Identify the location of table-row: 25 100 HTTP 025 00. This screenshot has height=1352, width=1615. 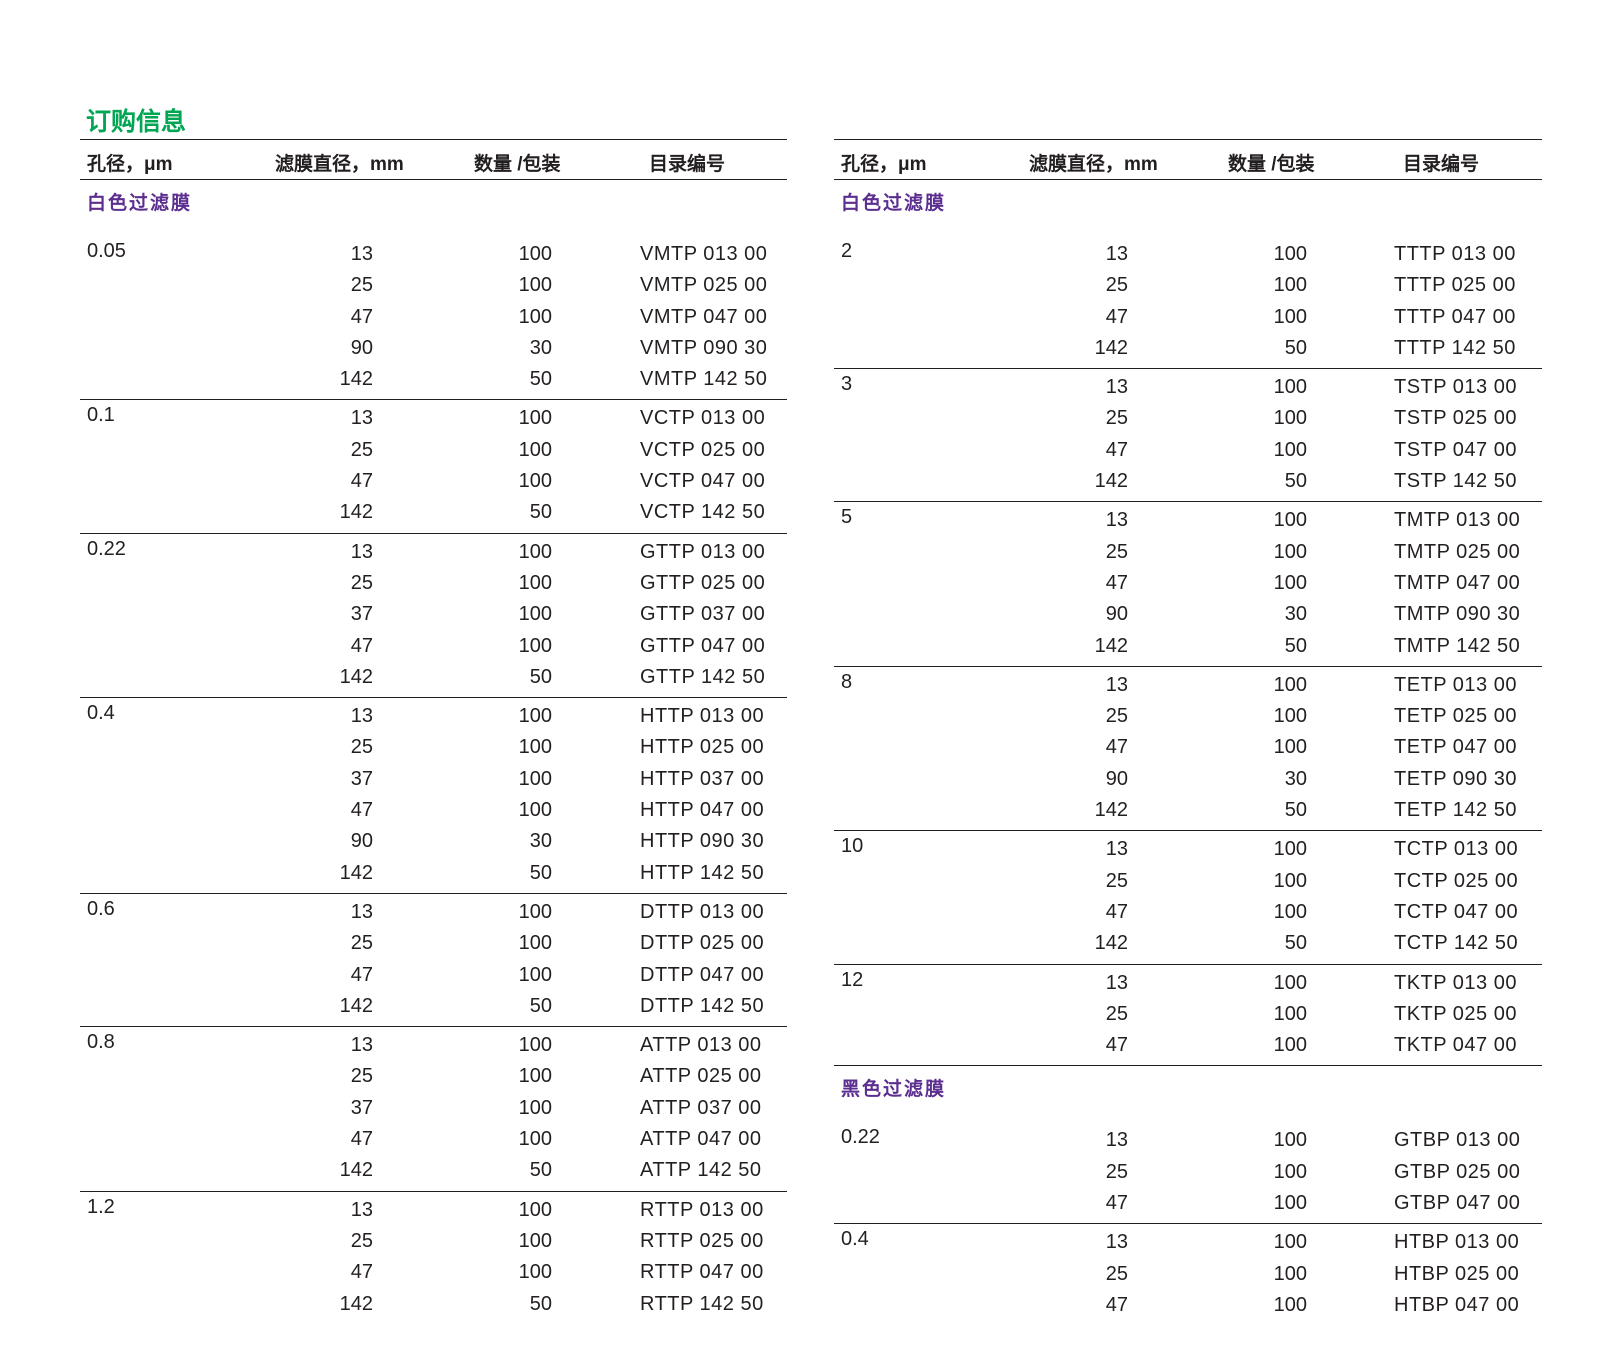
(433, 747).